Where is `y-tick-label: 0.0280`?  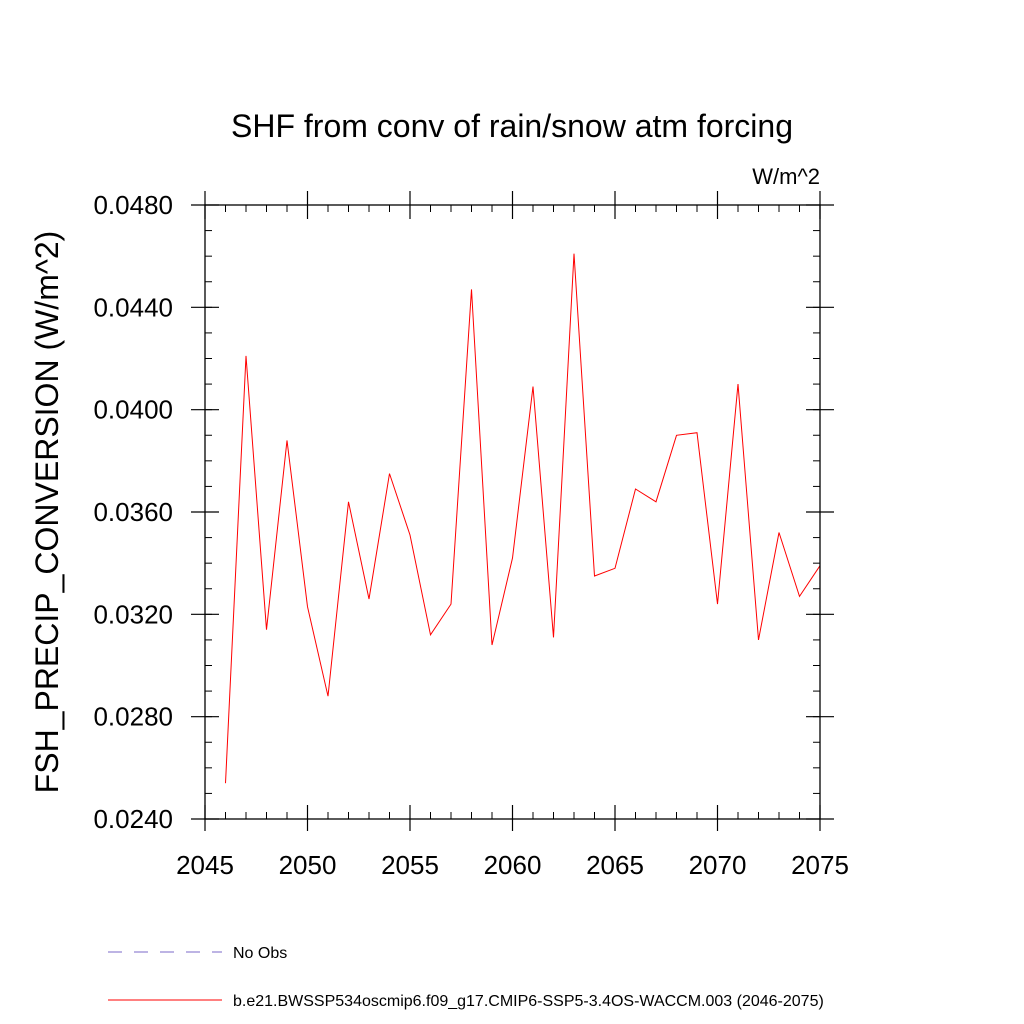 y-tick-label: 0.0280 is located at coordinates (133, 717).